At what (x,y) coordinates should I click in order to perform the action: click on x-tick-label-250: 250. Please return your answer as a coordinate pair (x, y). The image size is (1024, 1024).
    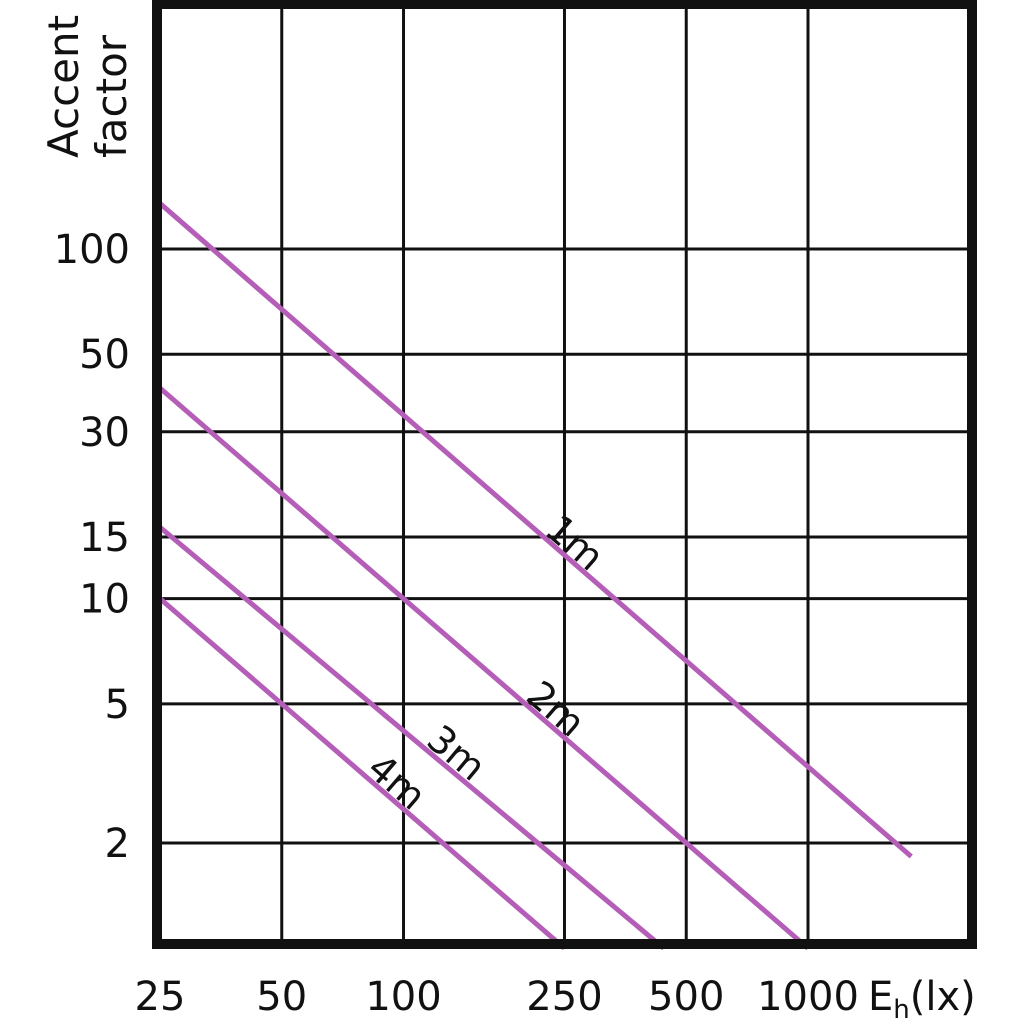
    Looking at the image, I should click on (564, 997).